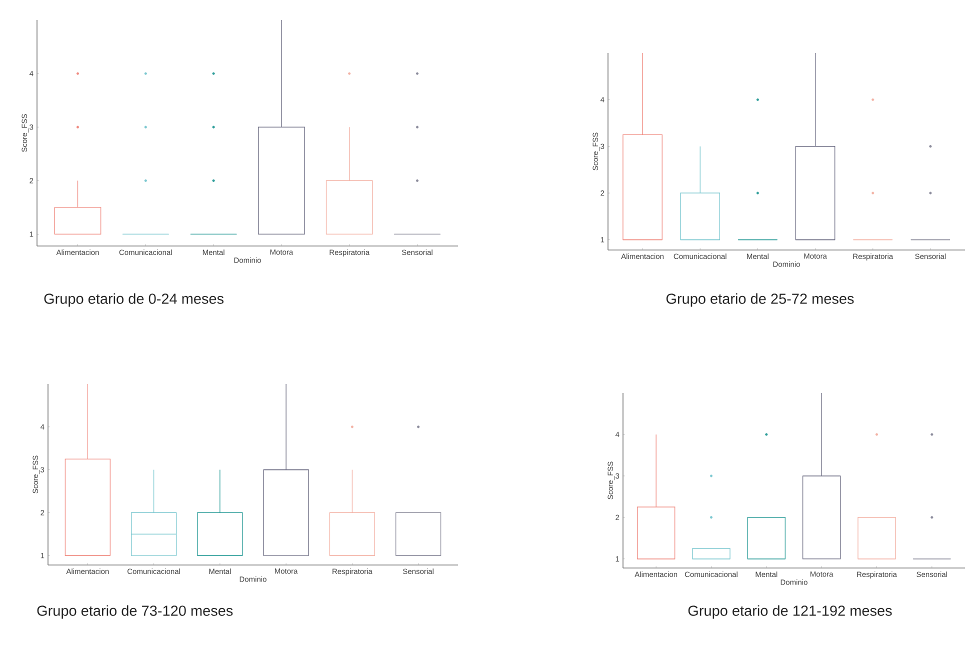  What do you see at coordinates (134, 300) in the screenshot?
I see `text: Grupo etario de 0-24 meses` at bounding box center [134, 300].